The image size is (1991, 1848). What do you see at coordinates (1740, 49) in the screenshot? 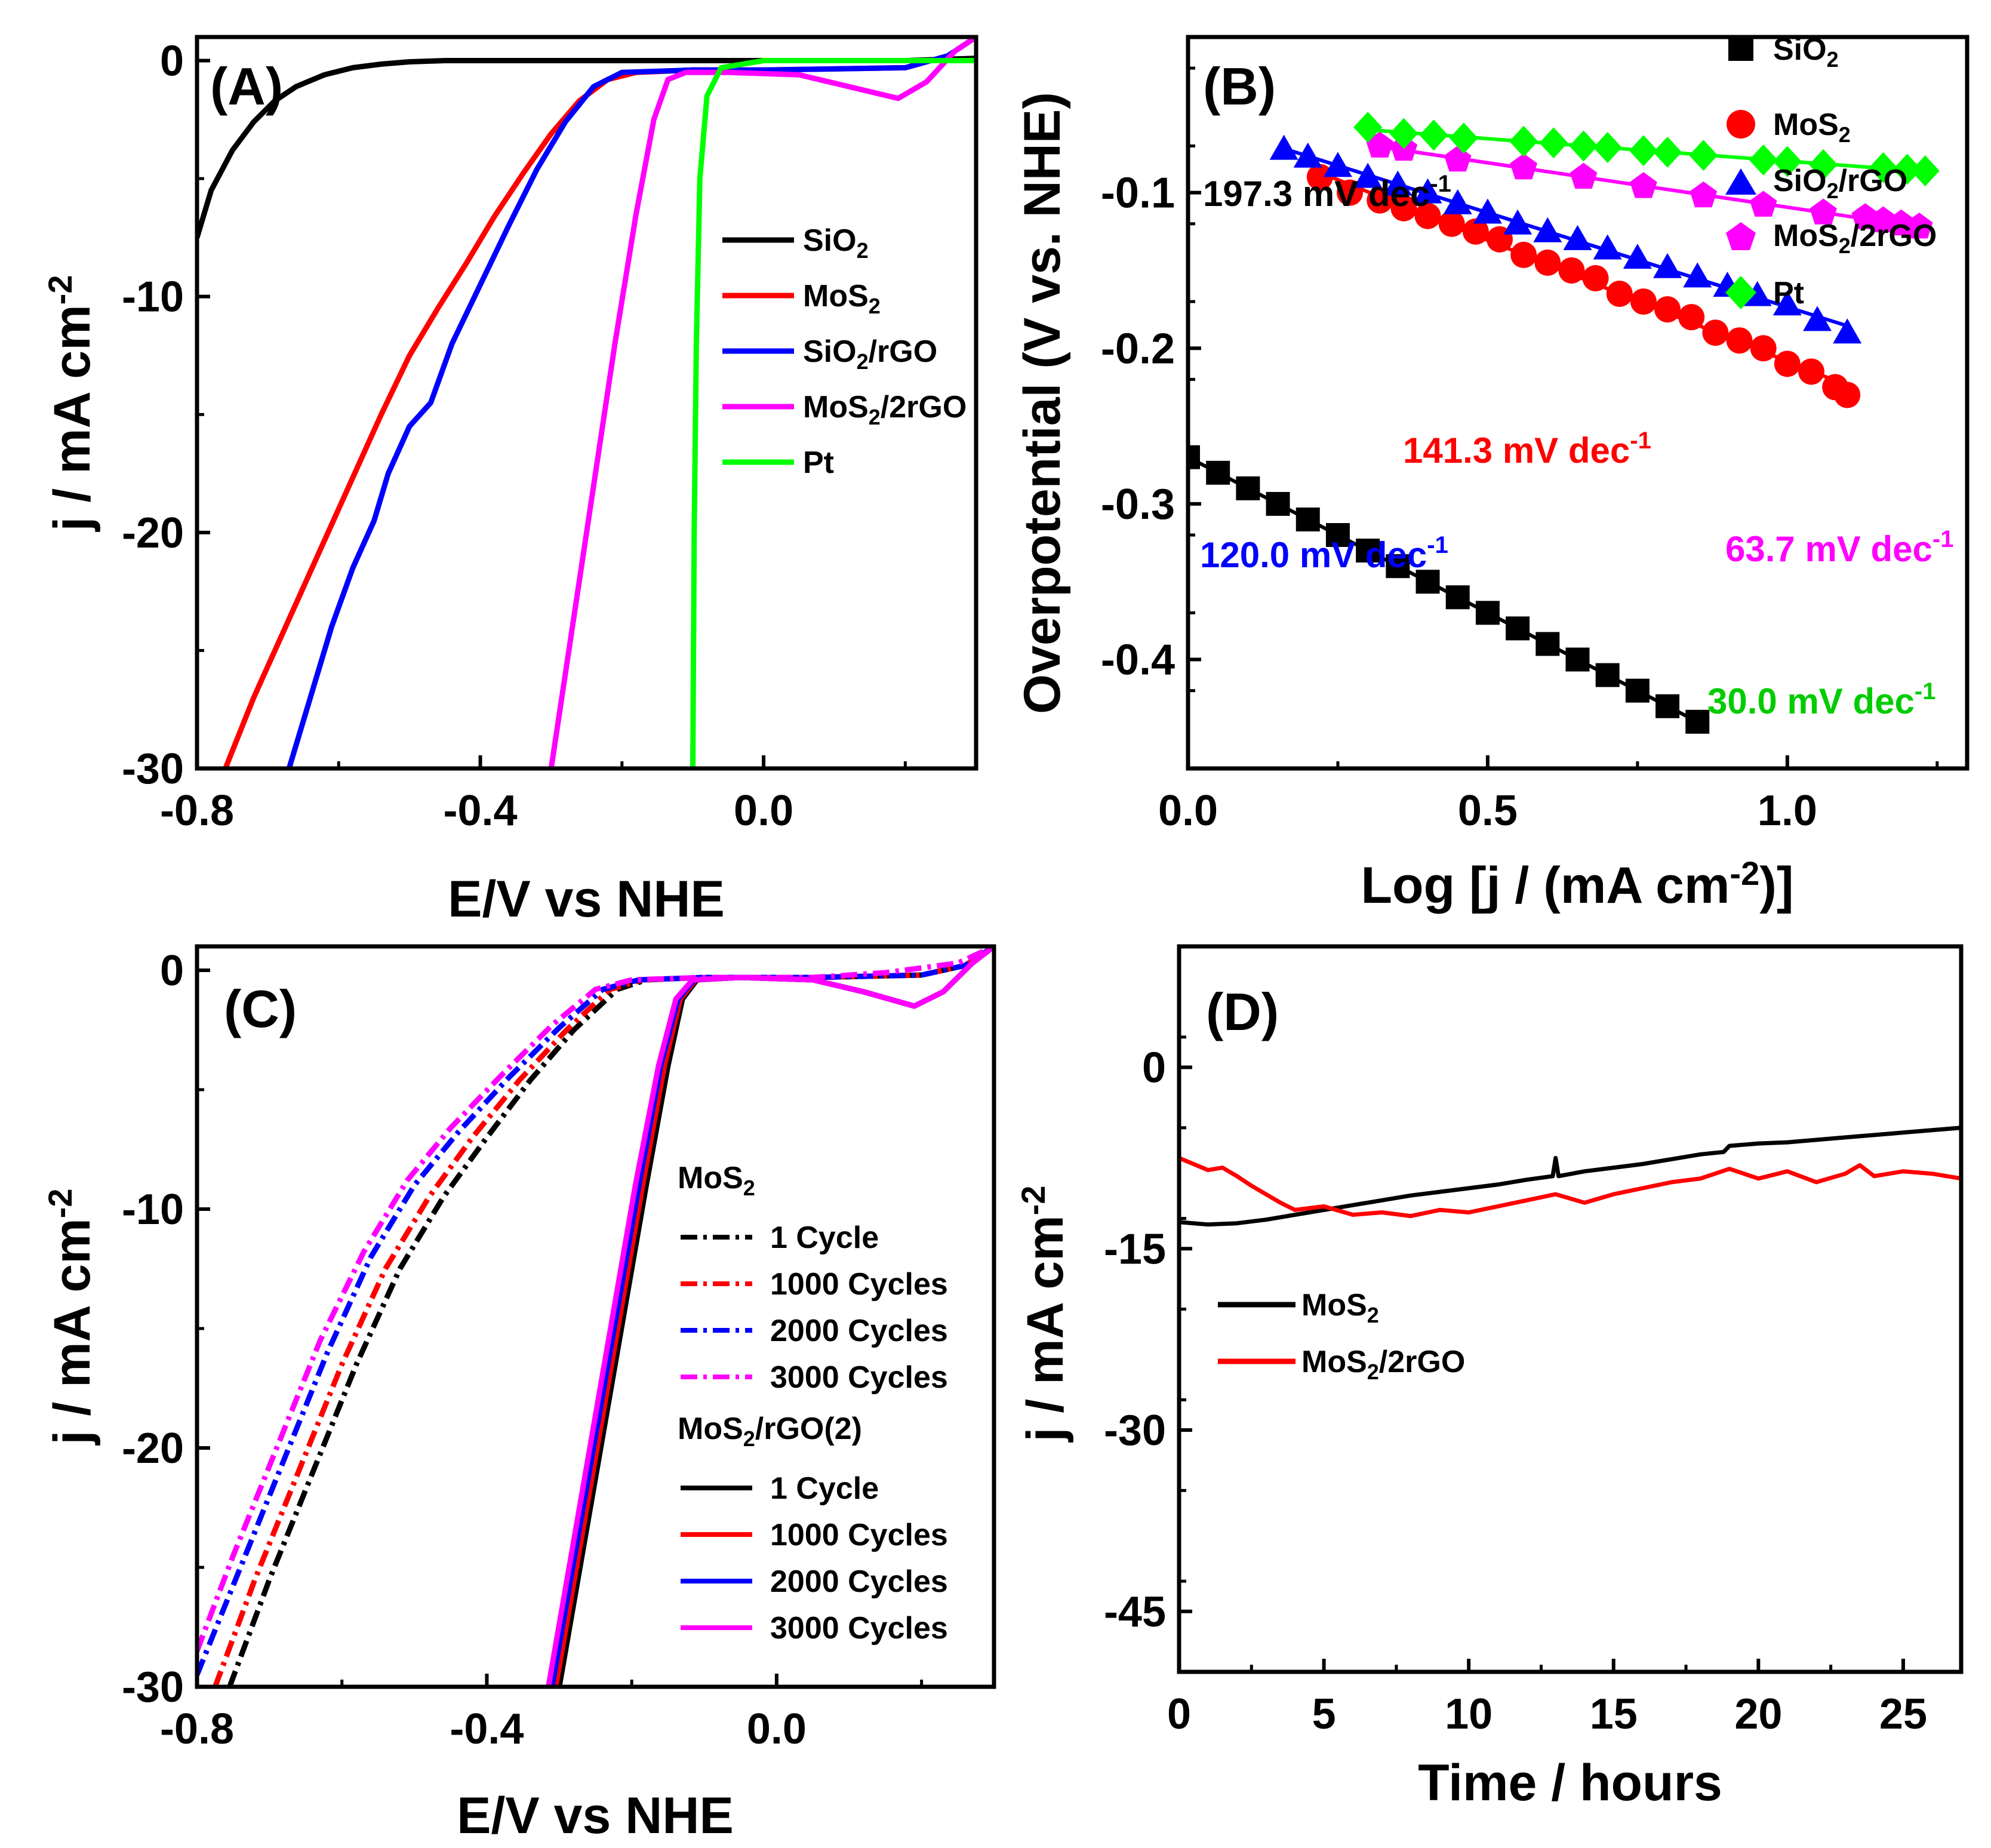
I see `legend-marker-sio2` at bounding box center [1740, 49].